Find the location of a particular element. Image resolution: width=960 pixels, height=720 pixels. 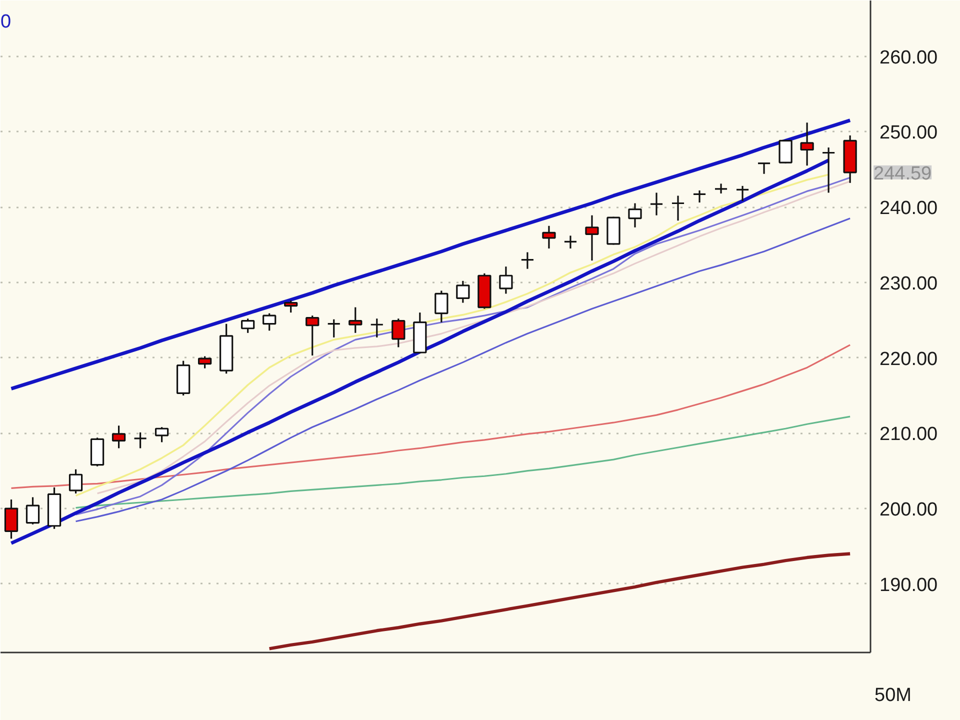

y-tick-label: 190.00 is located at coordinates (909, 585).